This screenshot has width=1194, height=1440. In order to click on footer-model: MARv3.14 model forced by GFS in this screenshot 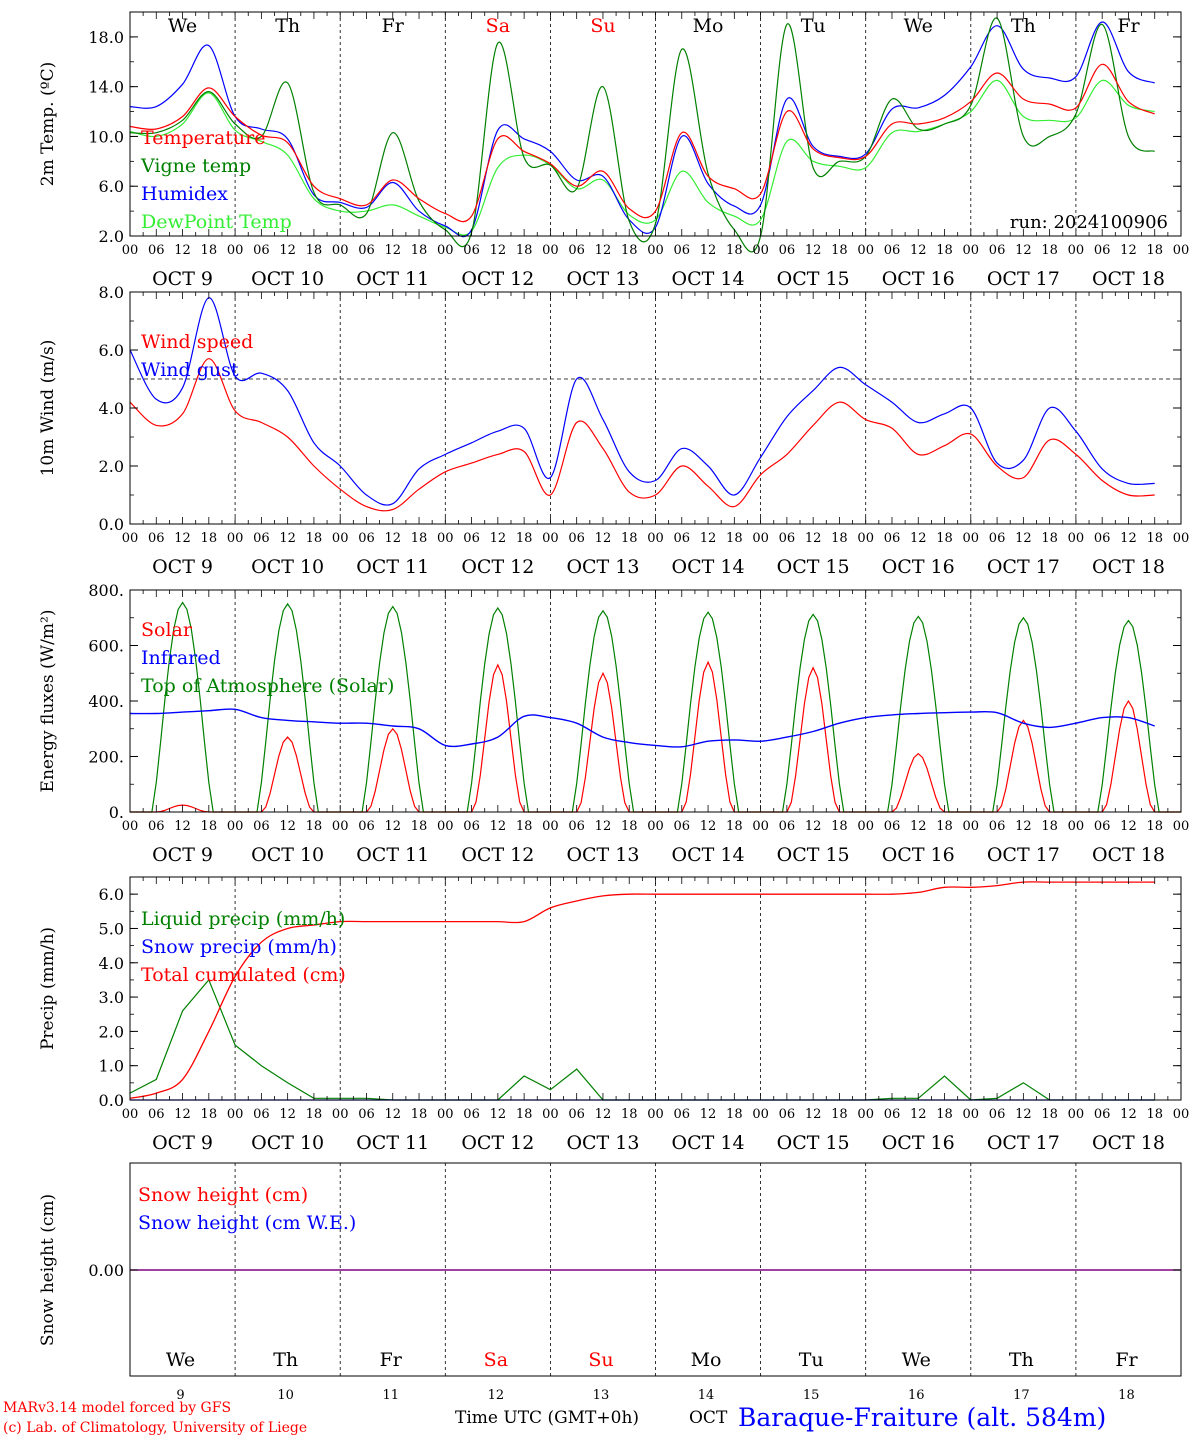, I will do `click(117, 1408)`.